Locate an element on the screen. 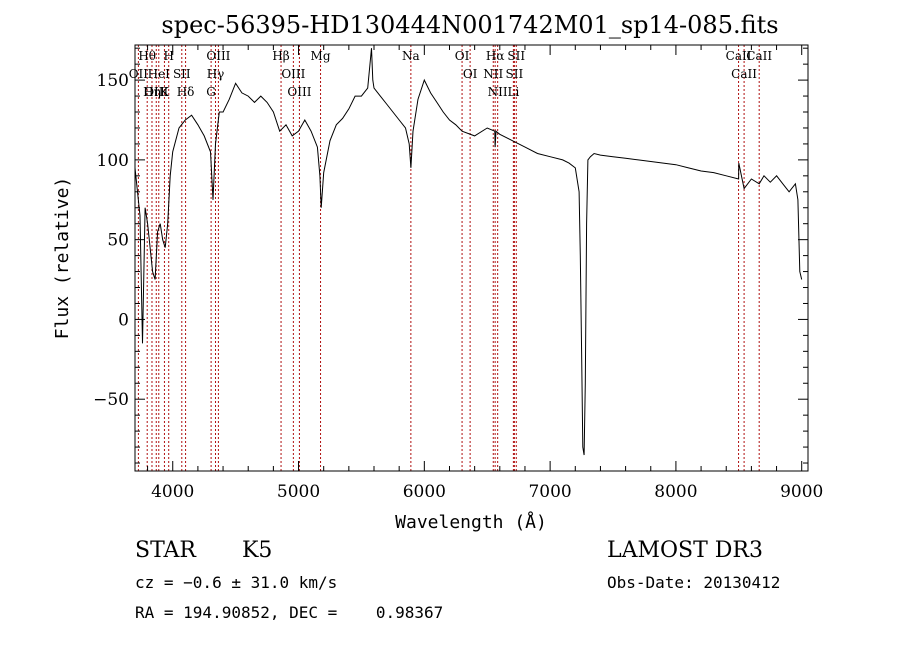 The width and height of the screenshot is (900, 649). survey-name: LAMOST DR3 is located at coordinates (685, 550).